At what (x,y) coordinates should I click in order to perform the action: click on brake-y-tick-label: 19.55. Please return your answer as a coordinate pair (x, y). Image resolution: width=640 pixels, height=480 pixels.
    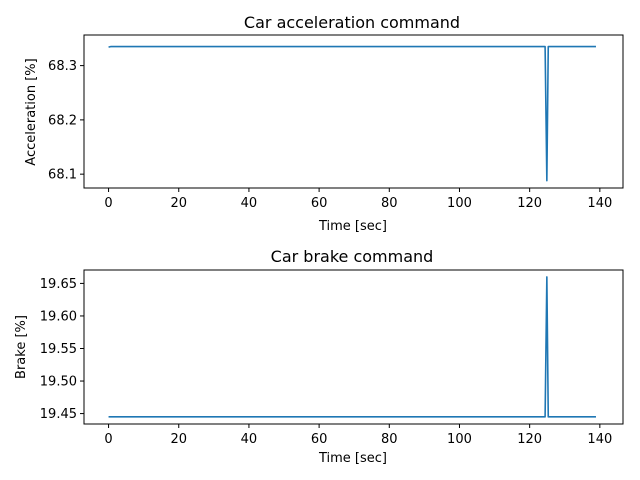
    Looking at the image, I should click on (58, 349).